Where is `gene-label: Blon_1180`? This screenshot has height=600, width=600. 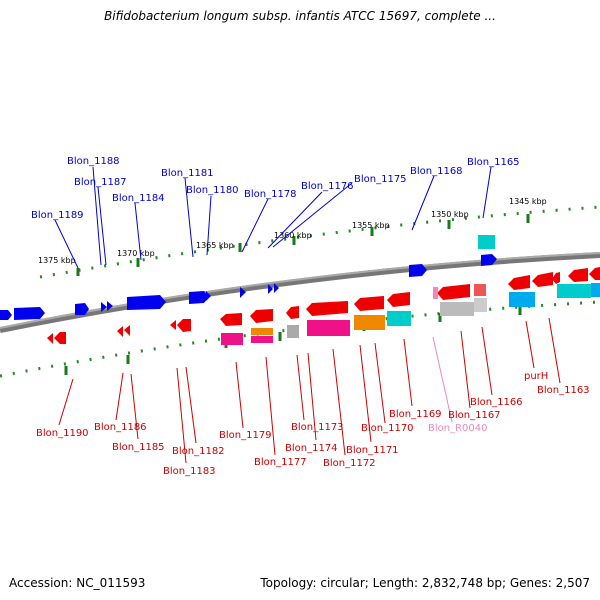
gene-label: Blon_1180 is located at coordinates (212, 190).